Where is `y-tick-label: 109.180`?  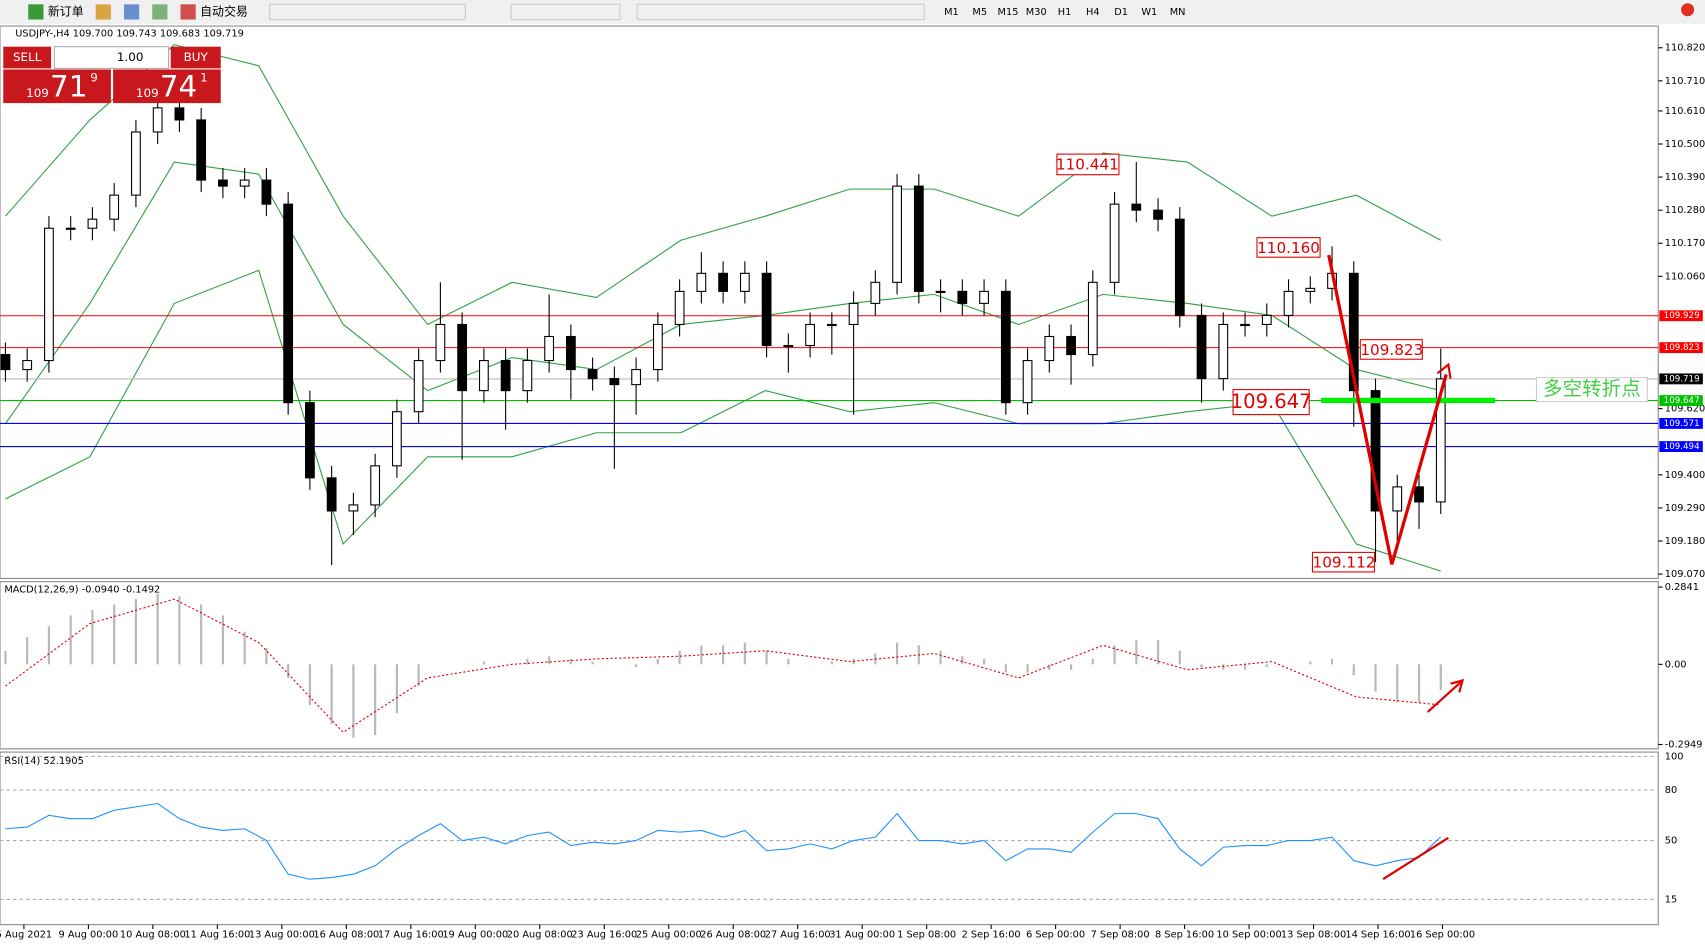 y-tick-label: 109.180 is located at coordinates (1685, 541).